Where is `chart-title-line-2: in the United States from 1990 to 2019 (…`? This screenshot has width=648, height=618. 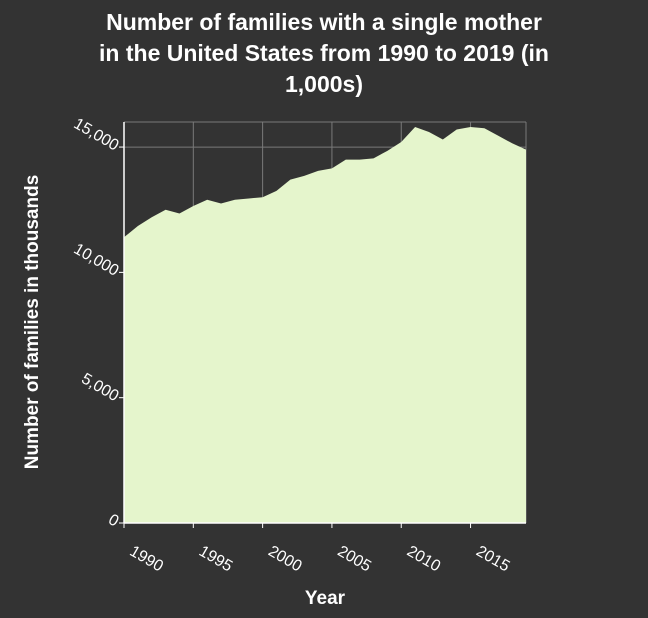 chart-title-line-2: in the United States from 1990 to 2019 (… is located at coordinates (324, 53).